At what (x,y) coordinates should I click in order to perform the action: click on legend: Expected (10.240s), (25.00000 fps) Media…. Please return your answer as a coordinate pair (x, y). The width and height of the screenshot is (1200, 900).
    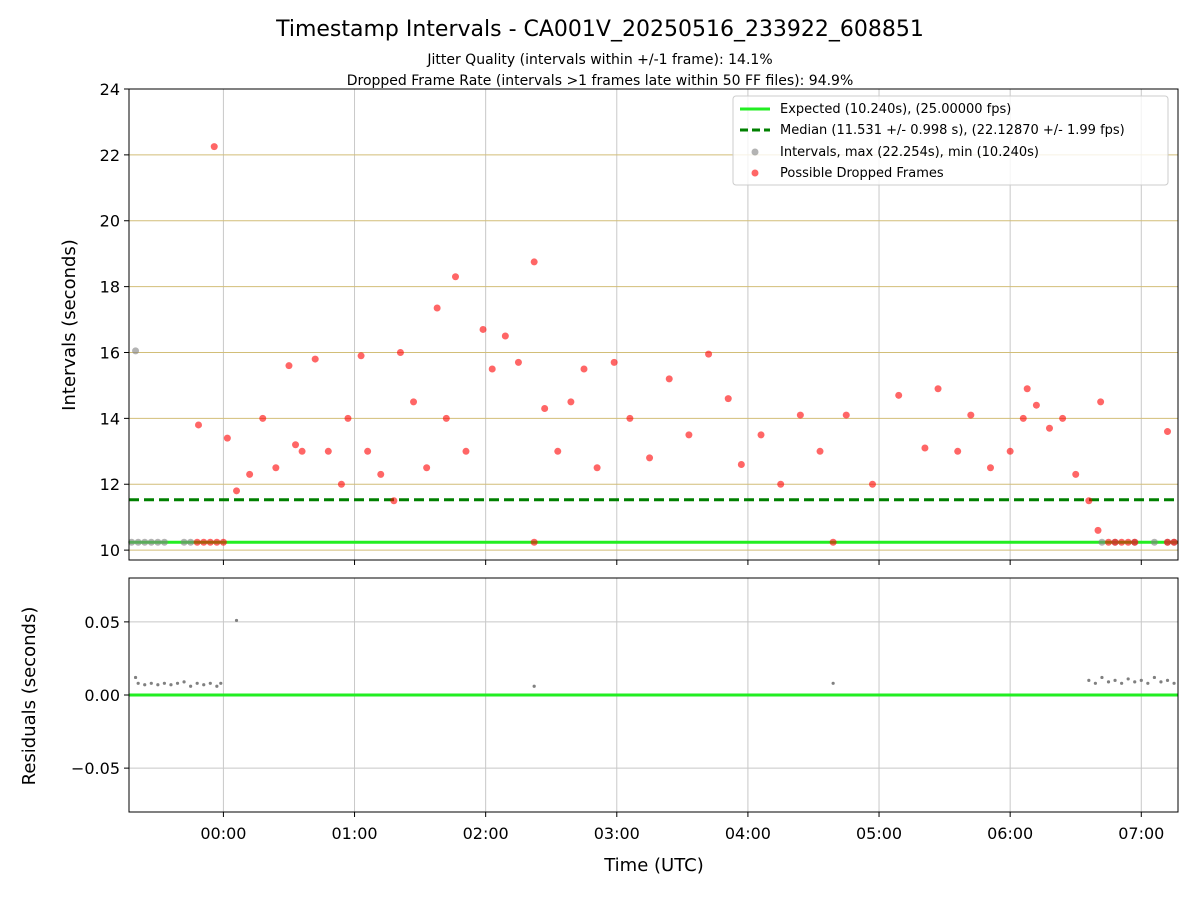
    Looking at the image, I should click on (950, 140).